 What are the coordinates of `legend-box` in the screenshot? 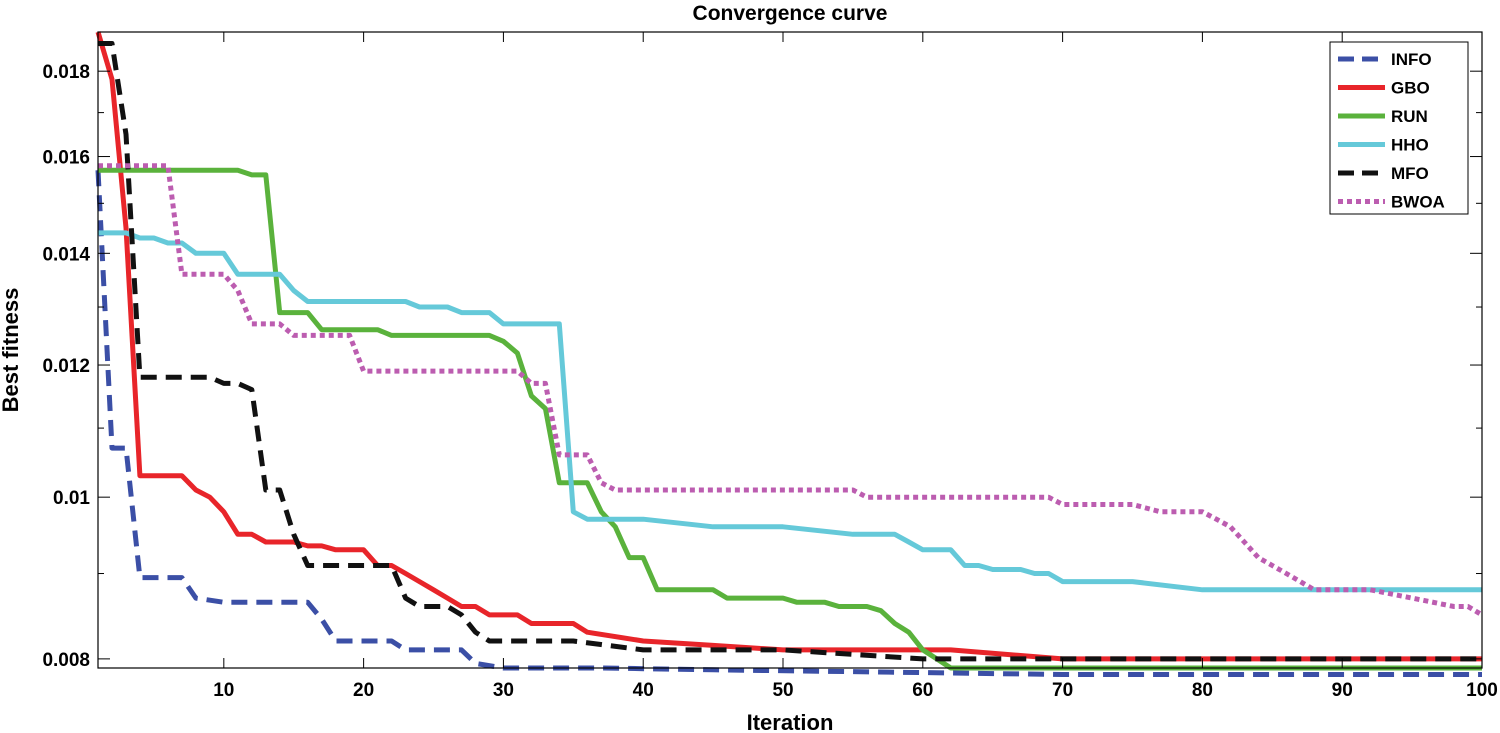 It's located at (1399, 128).